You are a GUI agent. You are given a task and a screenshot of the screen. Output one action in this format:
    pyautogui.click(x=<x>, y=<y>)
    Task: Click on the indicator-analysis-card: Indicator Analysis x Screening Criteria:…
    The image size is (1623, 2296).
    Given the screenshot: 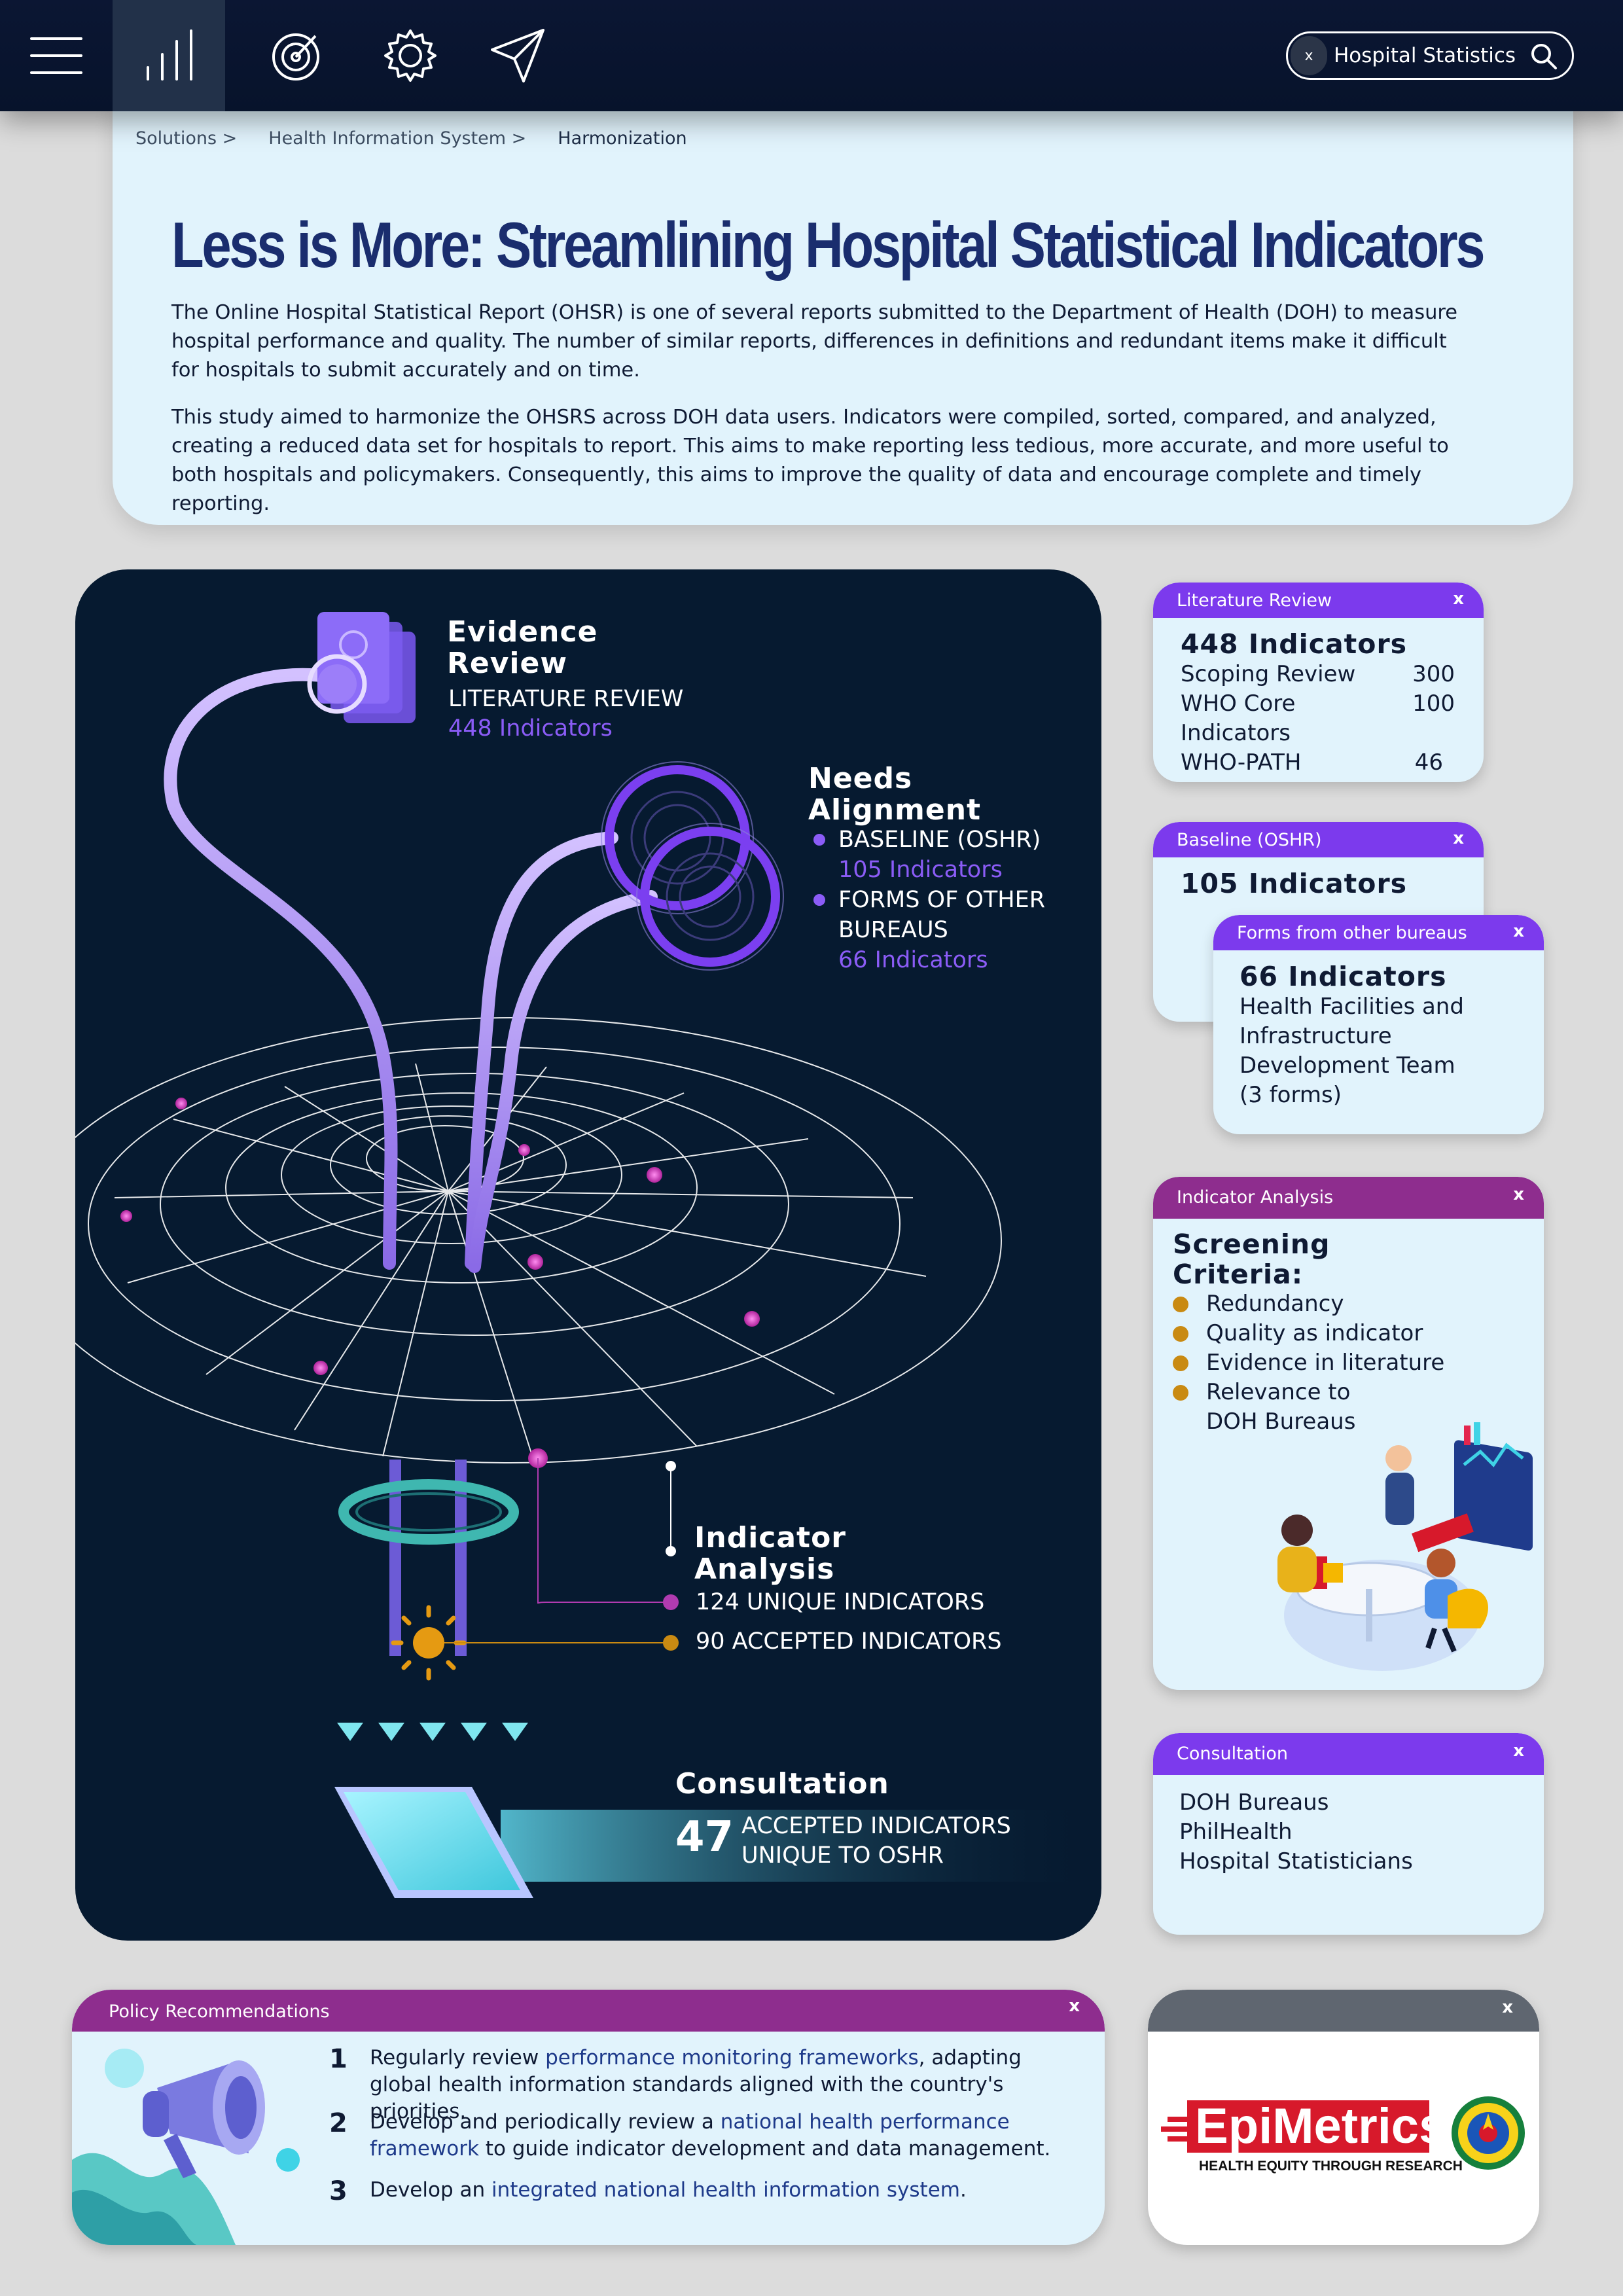 What is the action you would take?
    pyautogui.click(x=1348, y=1433)
    